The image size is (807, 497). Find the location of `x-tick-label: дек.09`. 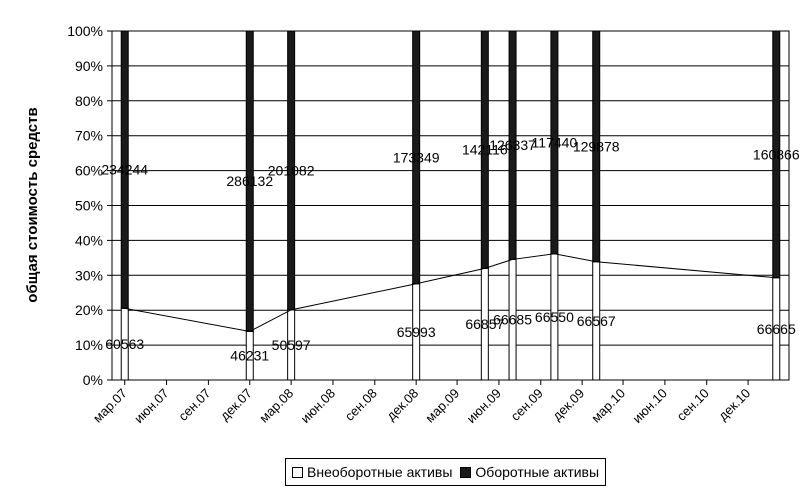

x-tick-label: дек.09 is located at coordinates (568, 405).